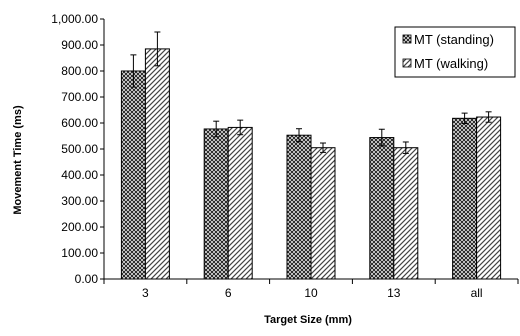  What do you see at coordinates (407, 63) in the screenshot?
I see `legend-swatch-walking` at bounding box center [407, 63].